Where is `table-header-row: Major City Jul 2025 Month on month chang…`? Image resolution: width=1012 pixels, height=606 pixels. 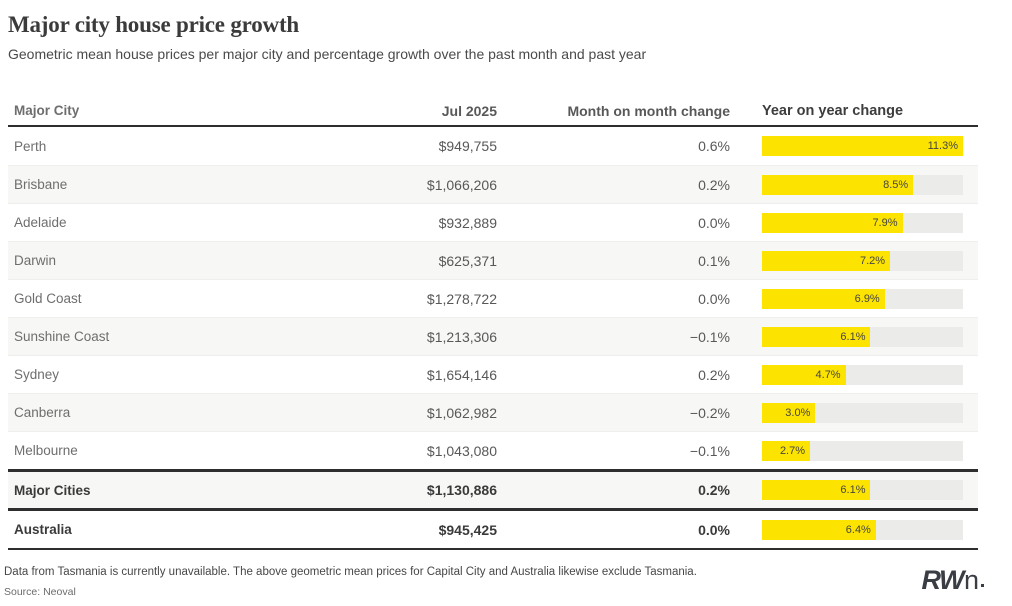 table-header-row: Major City Jul 2025 Month on month chang… is located at coordinates (493, 111).